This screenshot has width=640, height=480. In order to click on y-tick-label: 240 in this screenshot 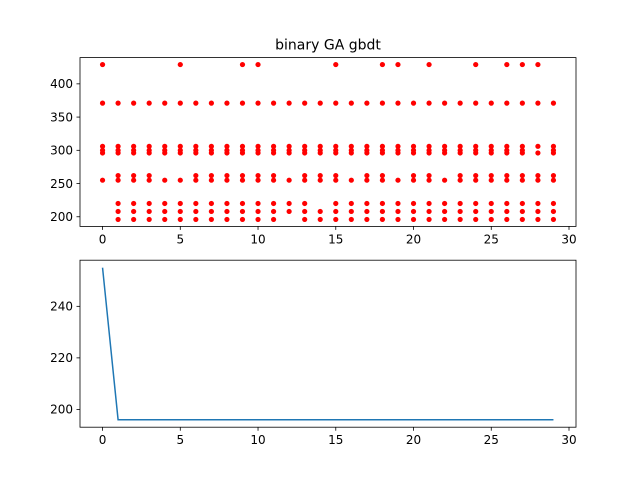, I will do `click(61, 307)`.